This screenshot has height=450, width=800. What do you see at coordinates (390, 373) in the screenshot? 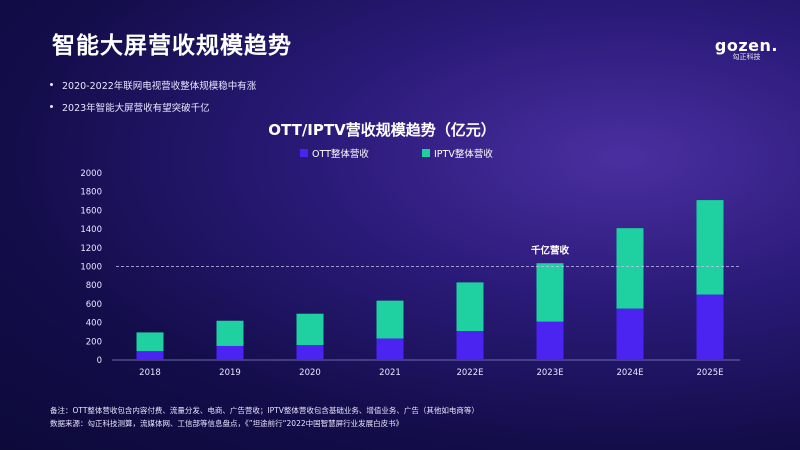
I see `x-tick-label: 2021` at bounding box center [390, 373].